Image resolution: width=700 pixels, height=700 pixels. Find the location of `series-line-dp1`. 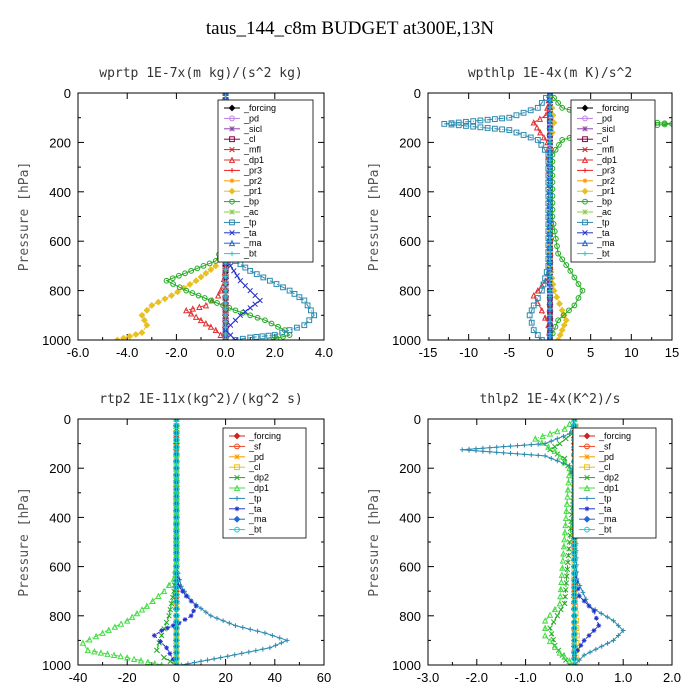

series-line-dp1 is located at coordinates (129, 542).